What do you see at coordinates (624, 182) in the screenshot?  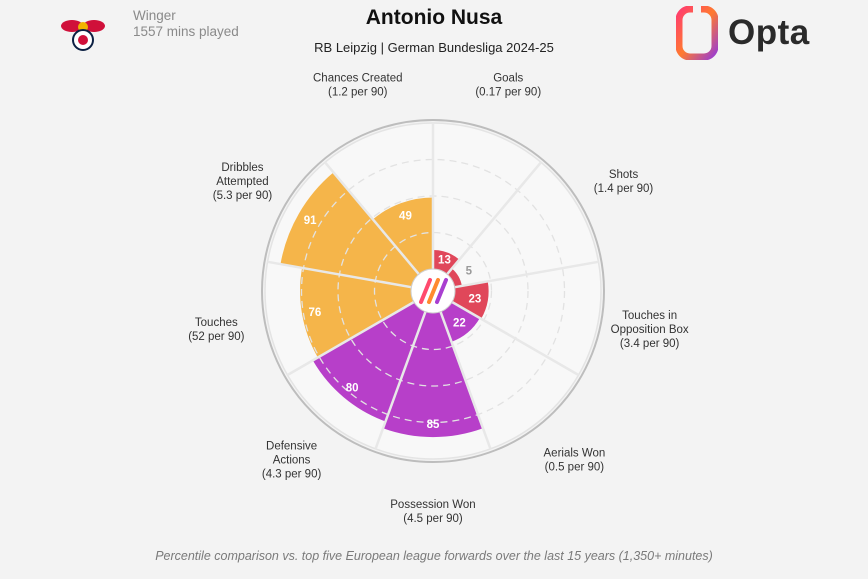 I see `category-label-1: Shots (1.4 per 90)` at bounding box center [624, 182].